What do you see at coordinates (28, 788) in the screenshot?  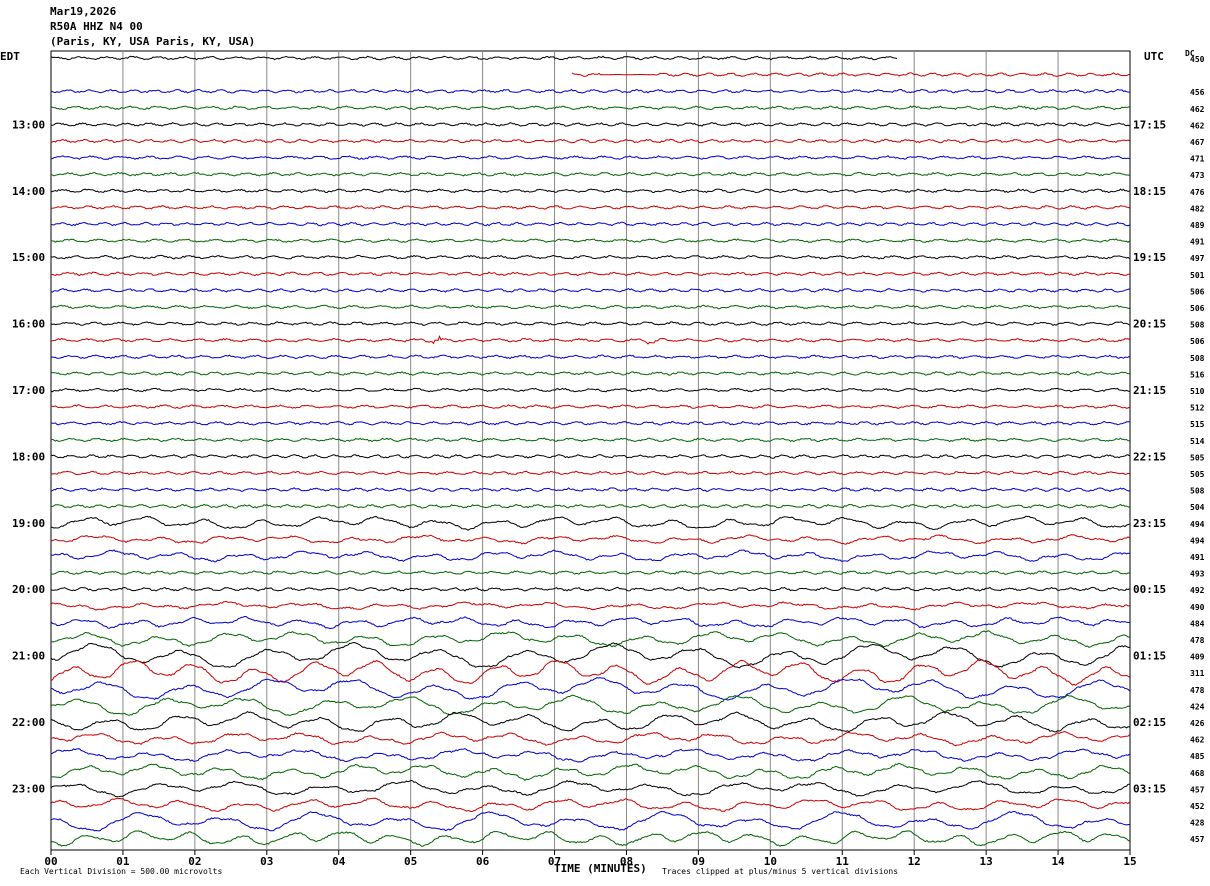 I see `left-hour-label: 23:00` at bounding box center [28, 788].